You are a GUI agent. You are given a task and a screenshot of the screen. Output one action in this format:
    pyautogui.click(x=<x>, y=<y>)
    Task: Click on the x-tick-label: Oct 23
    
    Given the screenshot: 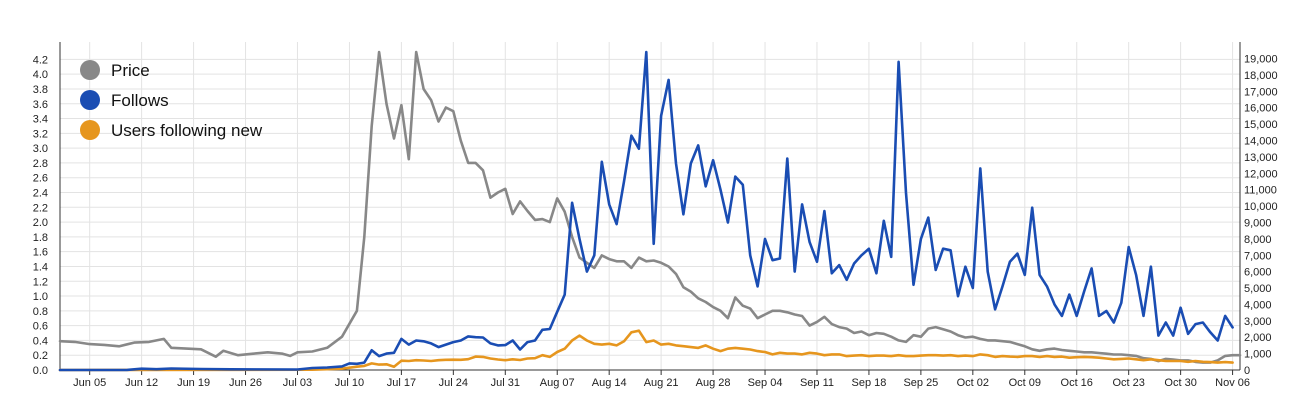 What is the action you would take?
    pyautogui.click(x=1128, y=383)
    